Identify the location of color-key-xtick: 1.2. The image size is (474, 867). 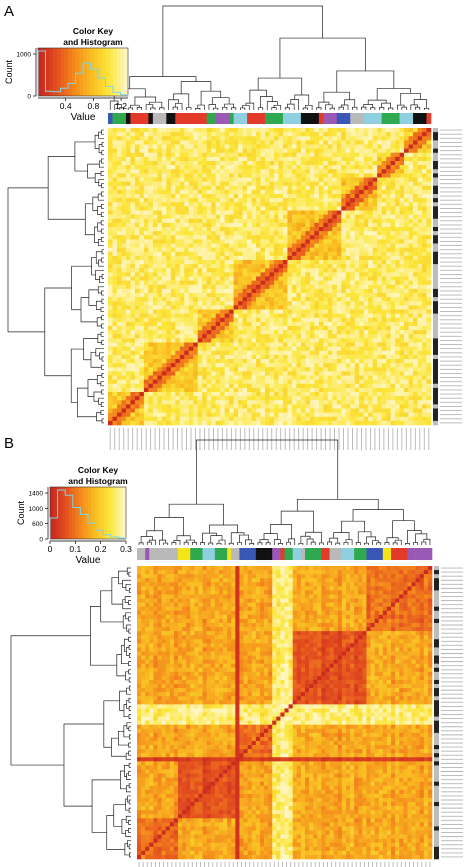
(121, 106).